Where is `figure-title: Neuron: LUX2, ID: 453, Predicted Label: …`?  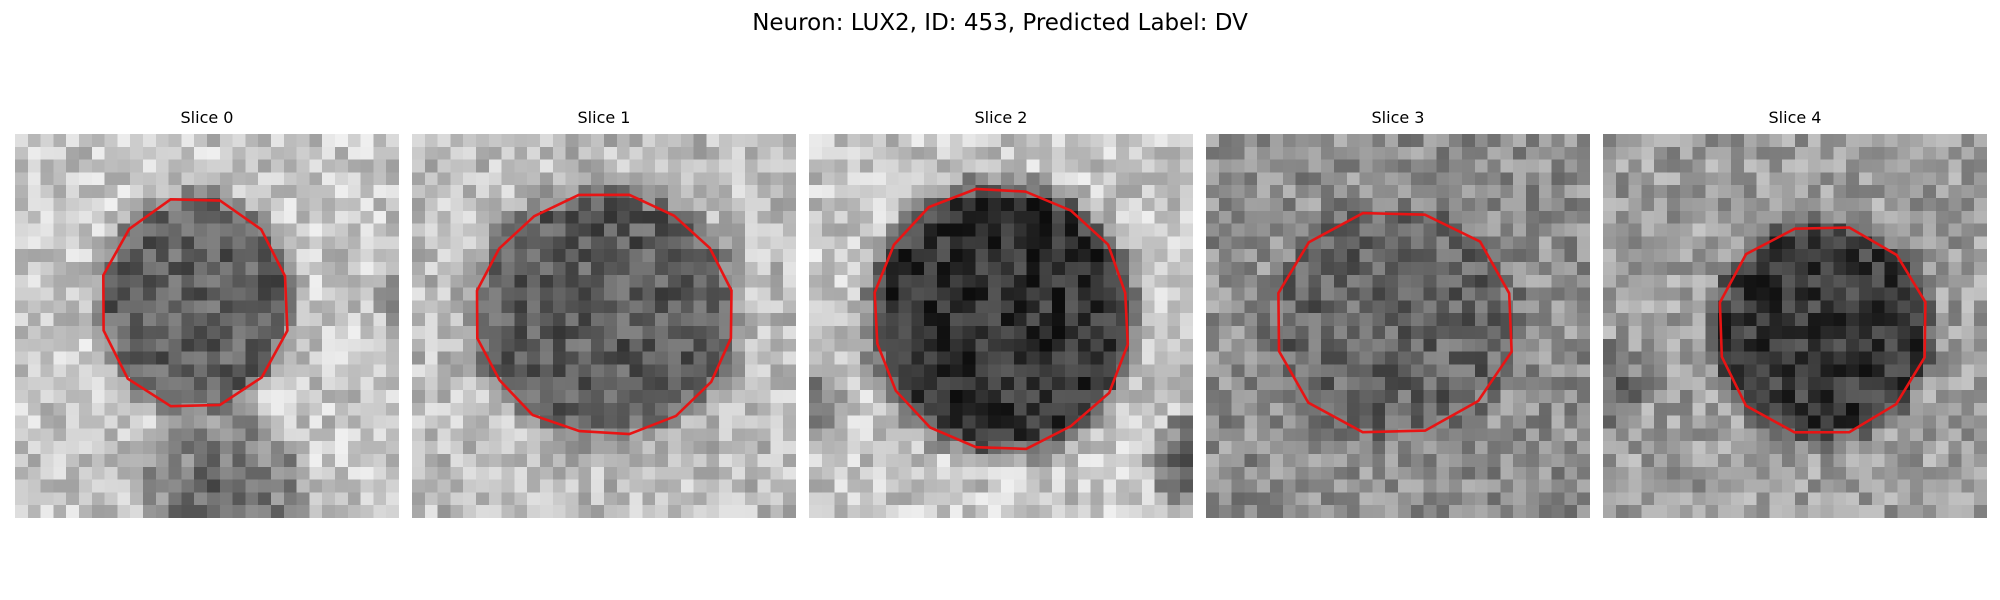 figure-title: Neuron: LUX2, ID: 453, Predicted Label: … is located at coordinates (1000, 23).